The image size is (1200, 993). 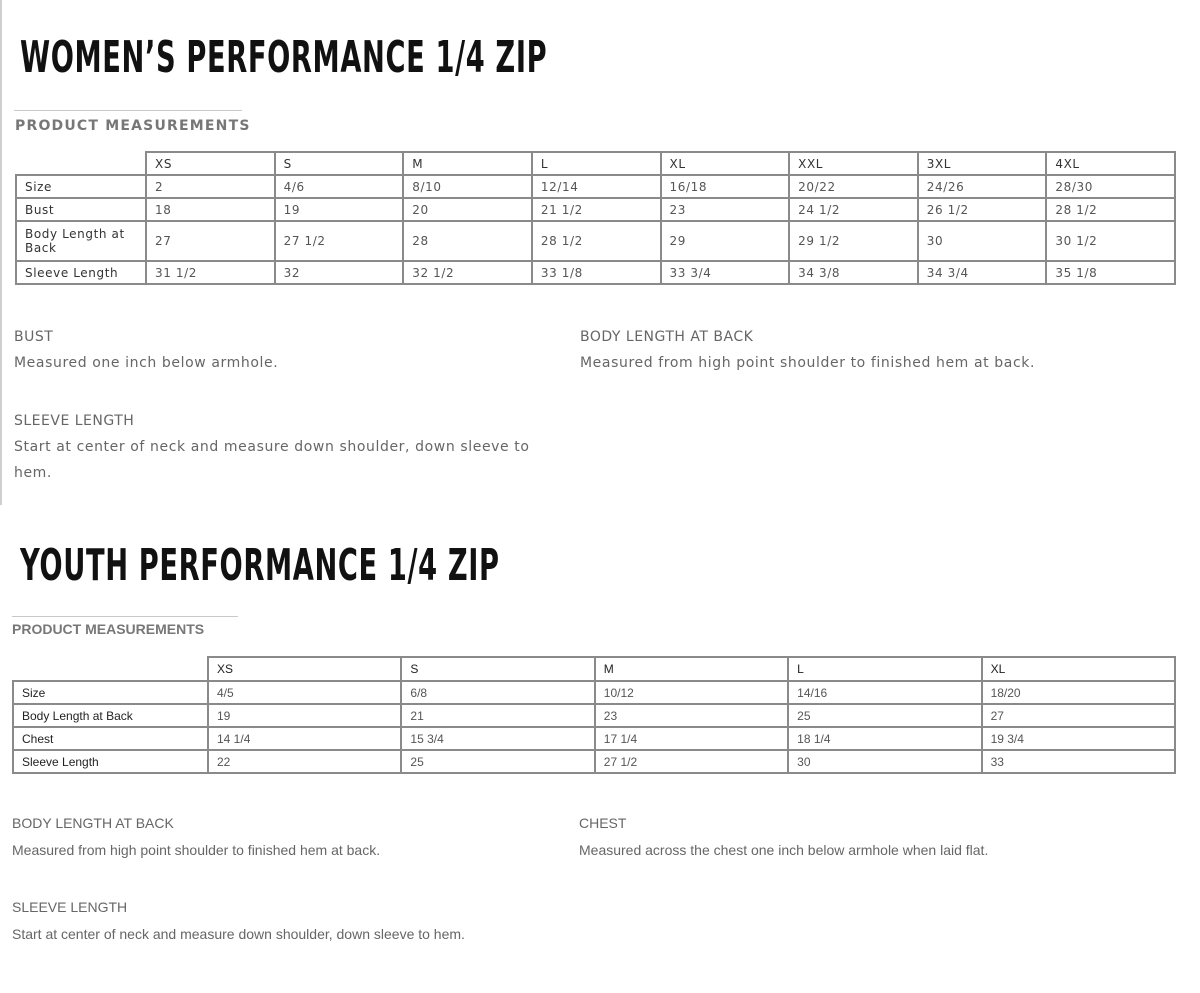 What do you see at coordinates (853, 163) in the screenshot?
I see `column-header: XXL` at bounding box center [853, 163].